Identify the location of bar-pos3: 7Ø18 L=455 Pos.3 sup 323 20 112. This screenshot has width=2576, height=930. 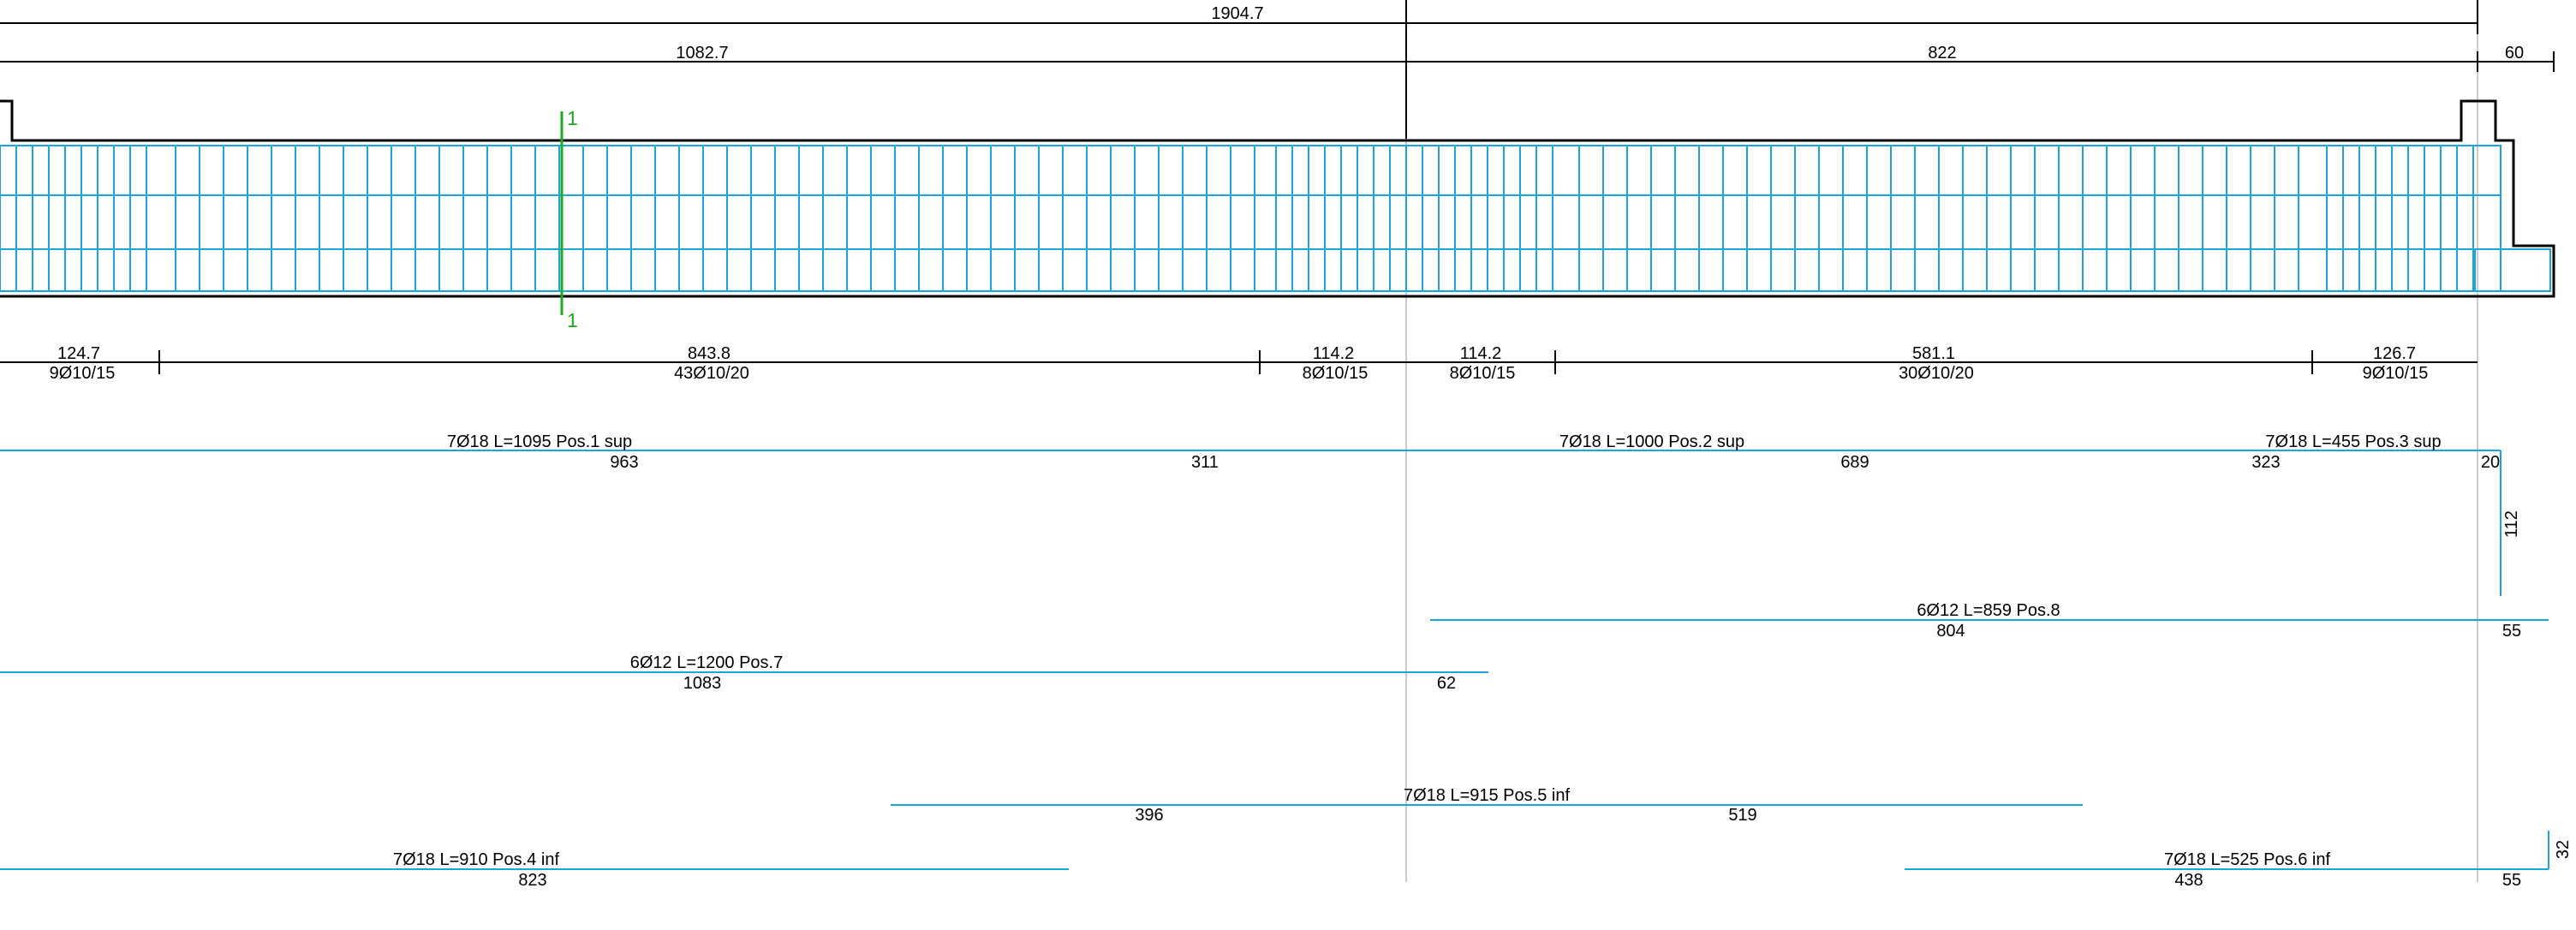
(2386, 514).